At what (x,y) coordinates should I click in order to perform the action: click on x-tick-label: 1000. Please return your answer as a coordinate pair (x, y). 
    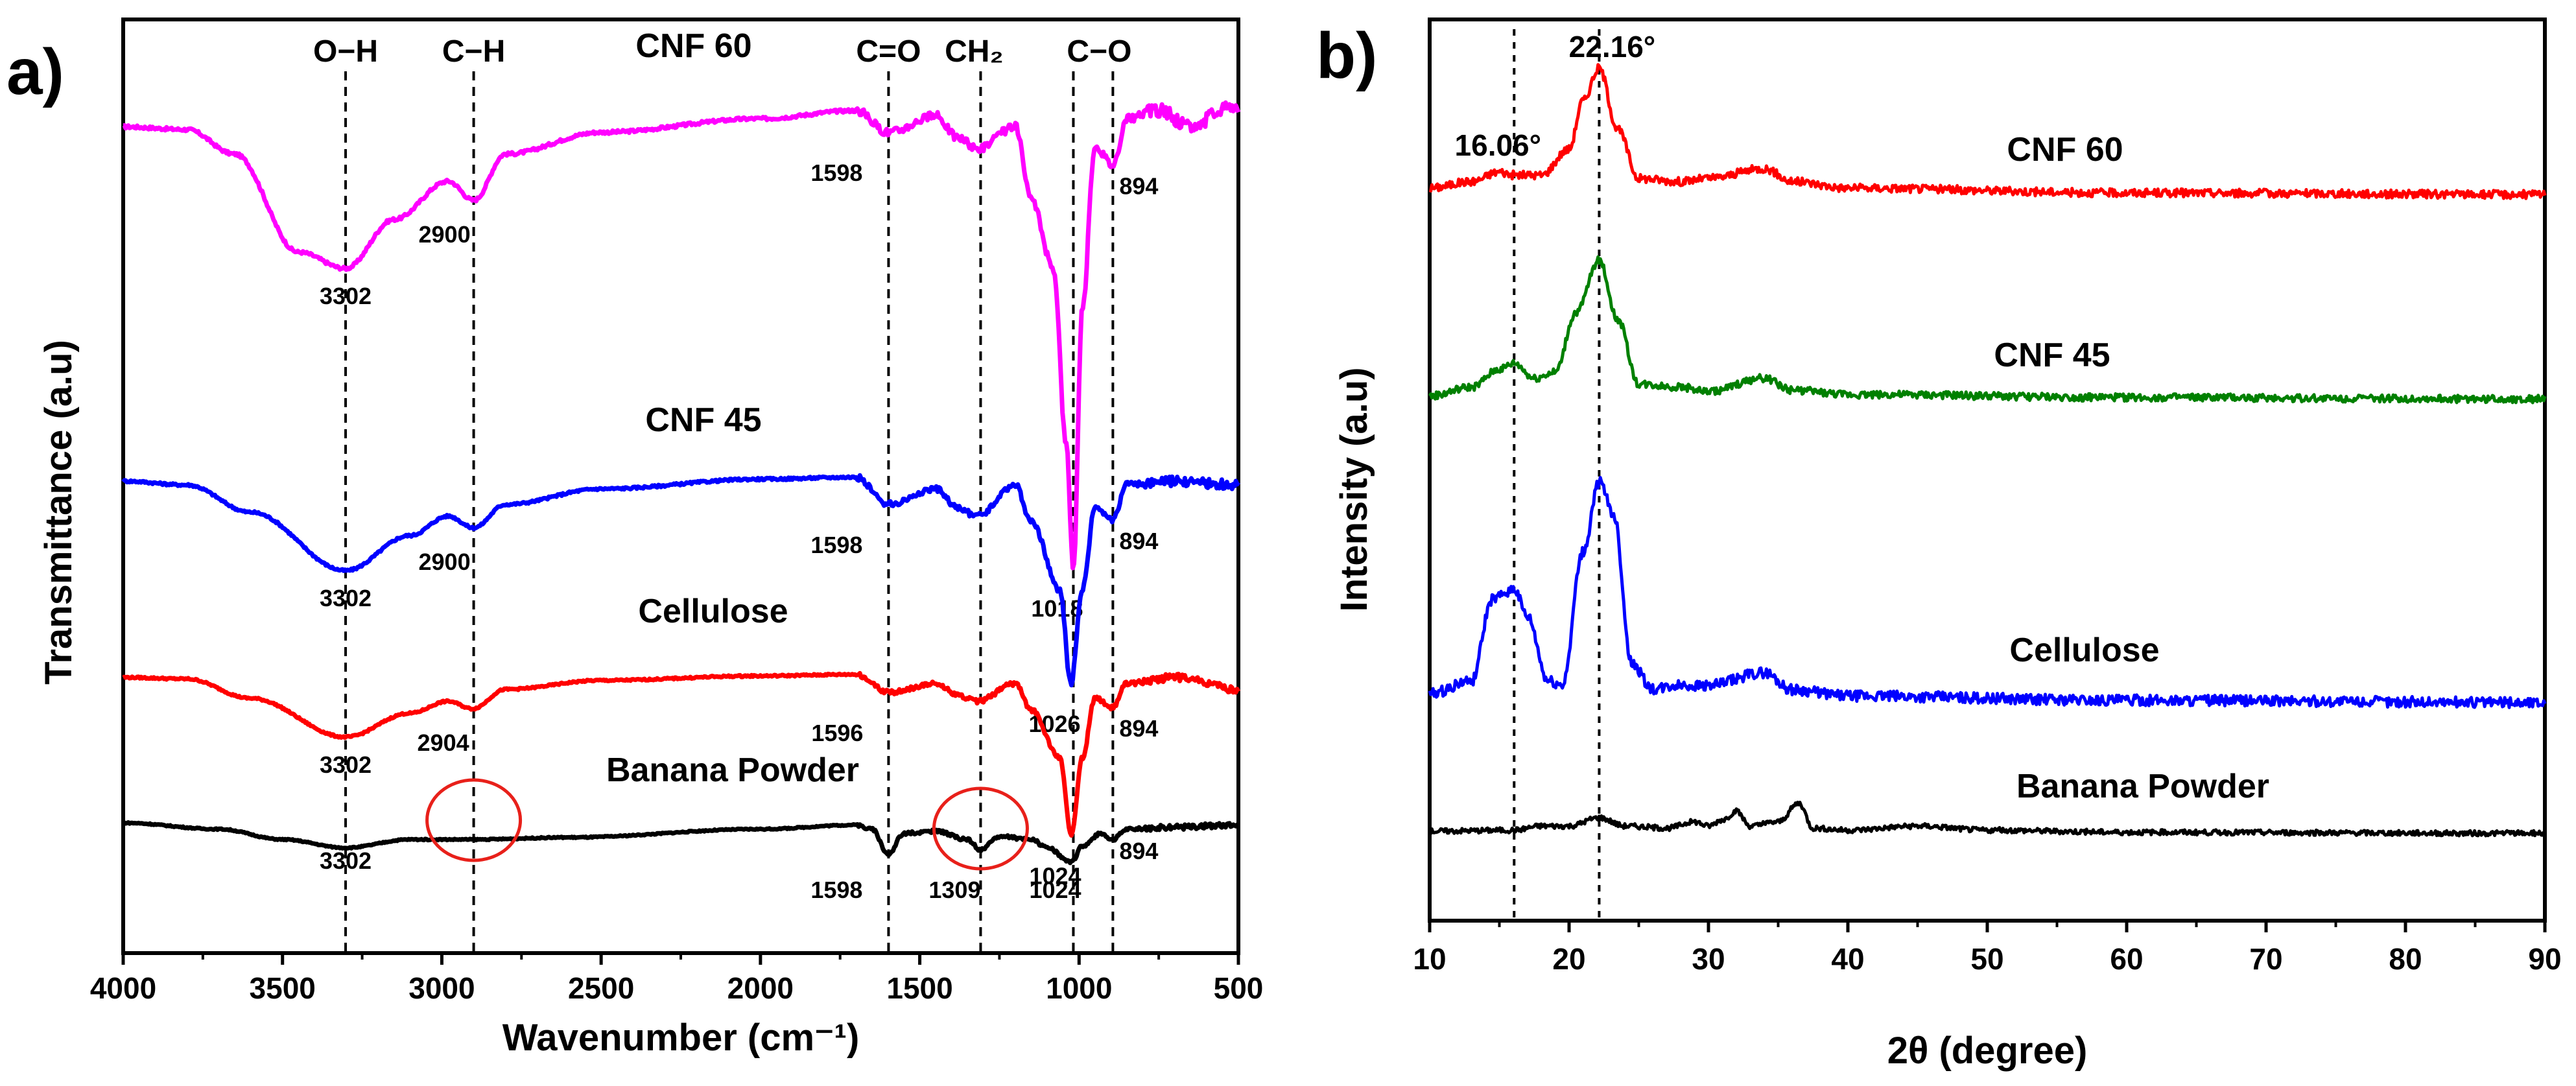
    Looking at the image, I should click on (1079, 988).